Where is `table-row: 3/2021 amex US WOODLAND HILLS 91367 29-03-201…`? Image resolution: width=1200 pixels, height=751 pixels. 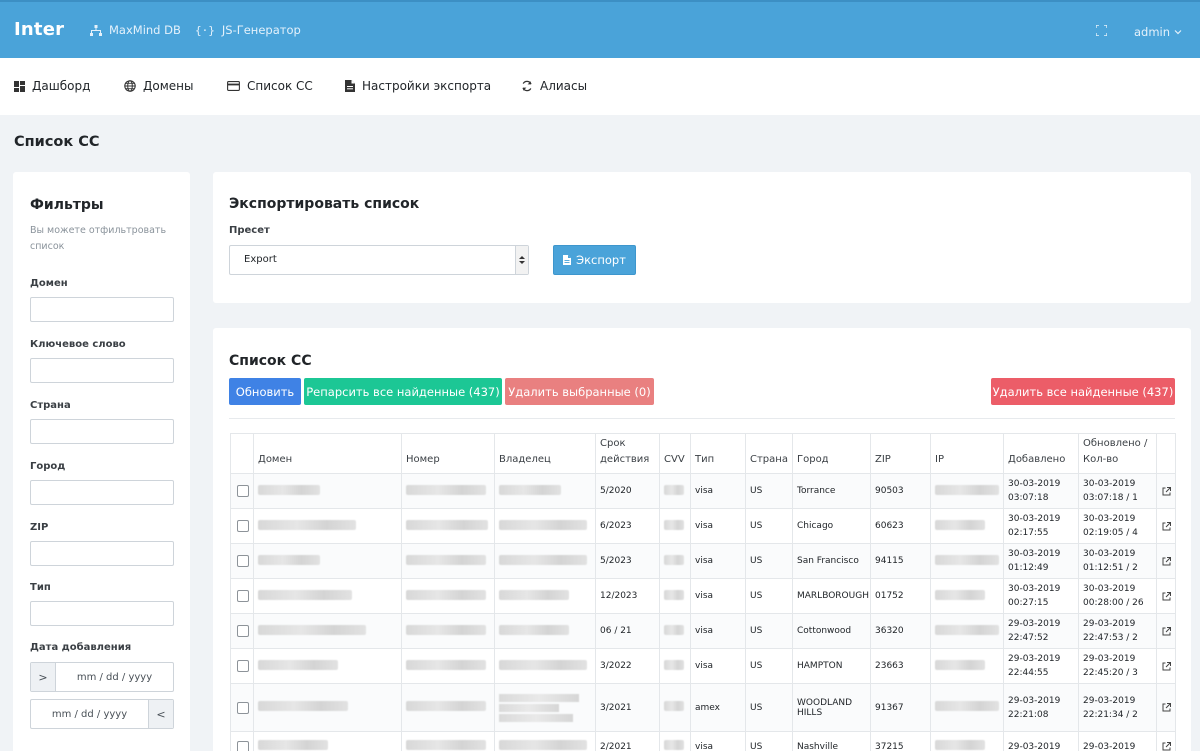
table-row: 3/2021 amex US WOODLAND HILLS 91367 29-03-201… is located at coordinates (703, 707).